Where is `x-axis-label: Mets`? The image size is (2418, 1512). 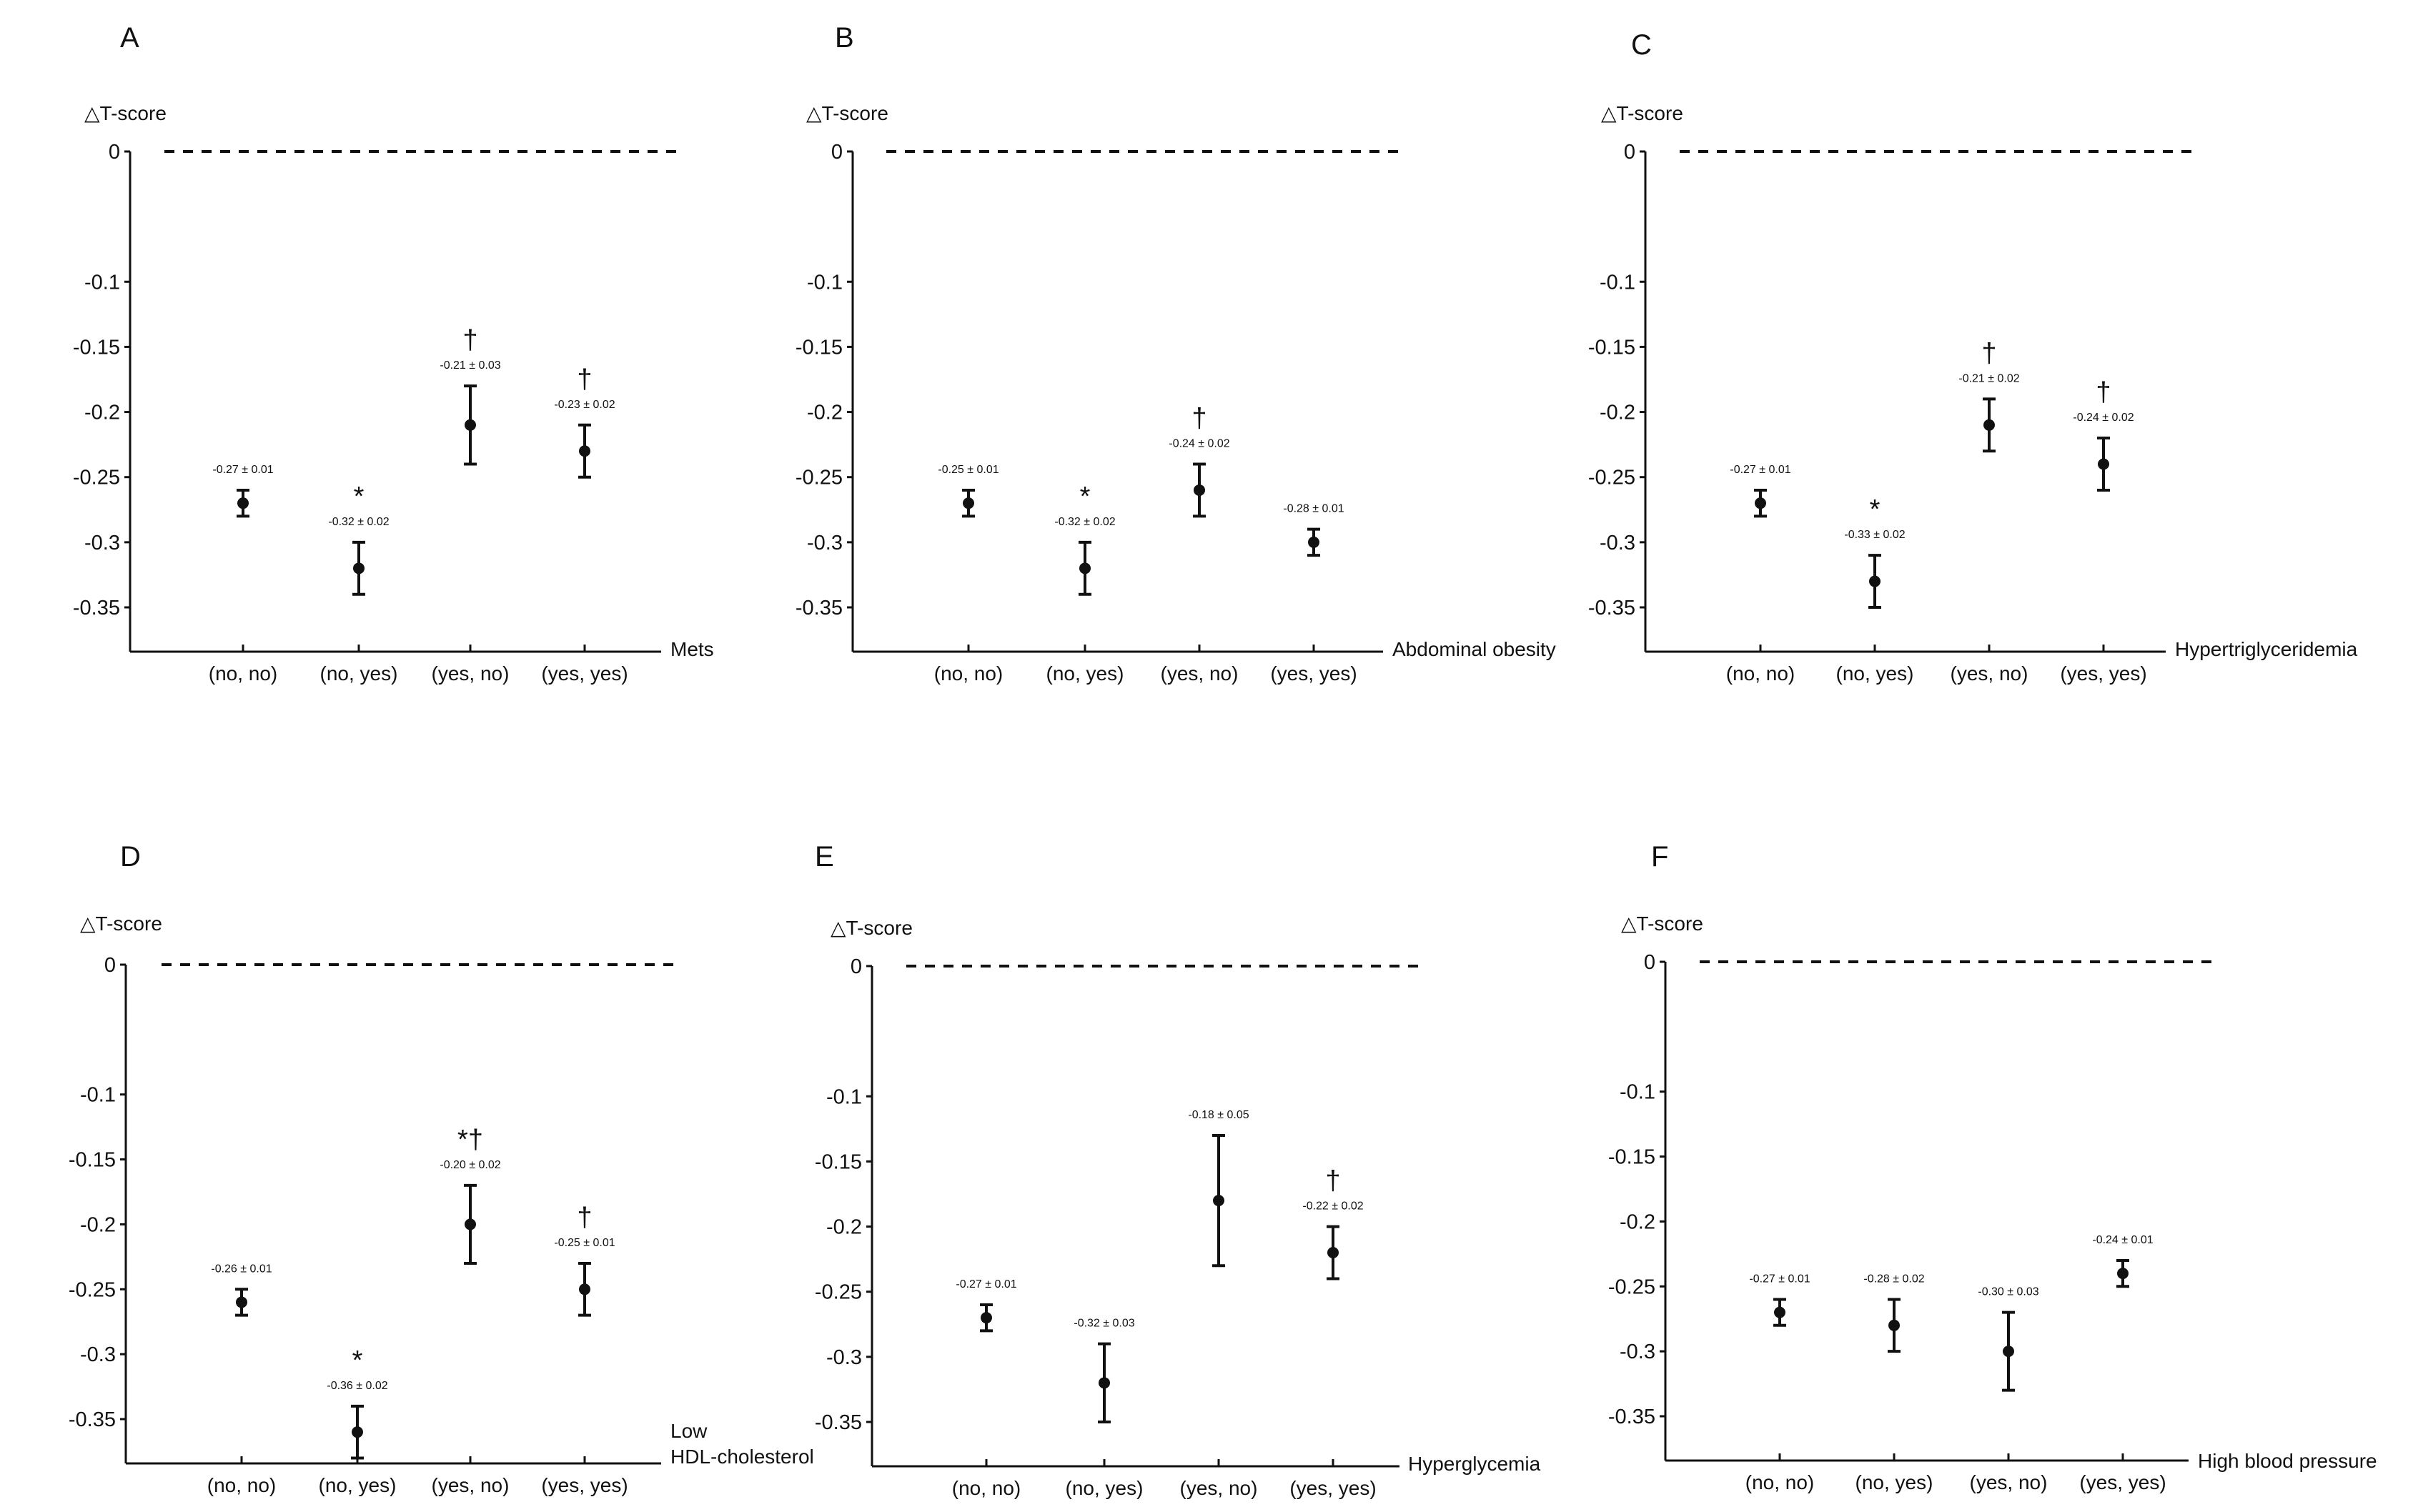
x-axis-label: Mets is located at coordinates (692, 649).